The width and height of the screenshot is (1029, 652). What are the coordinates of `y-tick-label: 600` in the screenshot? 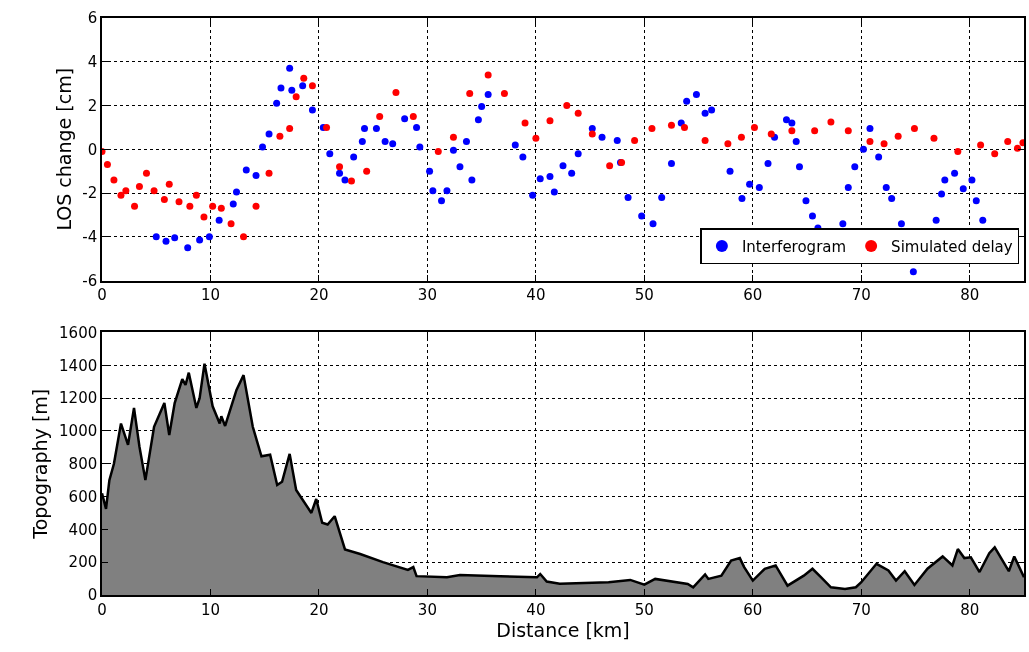 It's located at (83, 496).